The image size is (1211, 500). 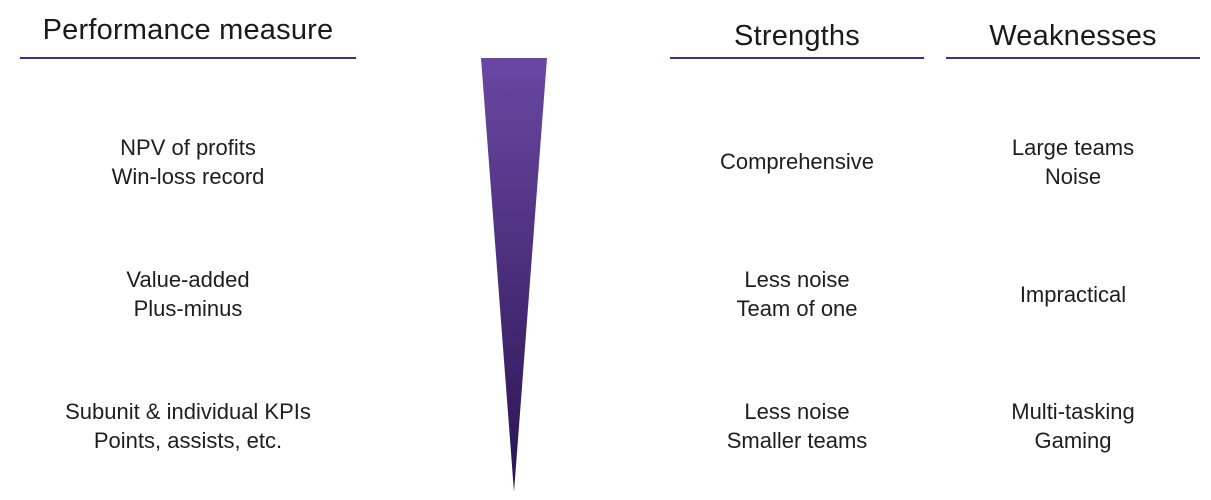 What do you see at coordinates (188, 58) in the screenshot?
I see `performance-measure-underline` at bounding box center [188, 58].